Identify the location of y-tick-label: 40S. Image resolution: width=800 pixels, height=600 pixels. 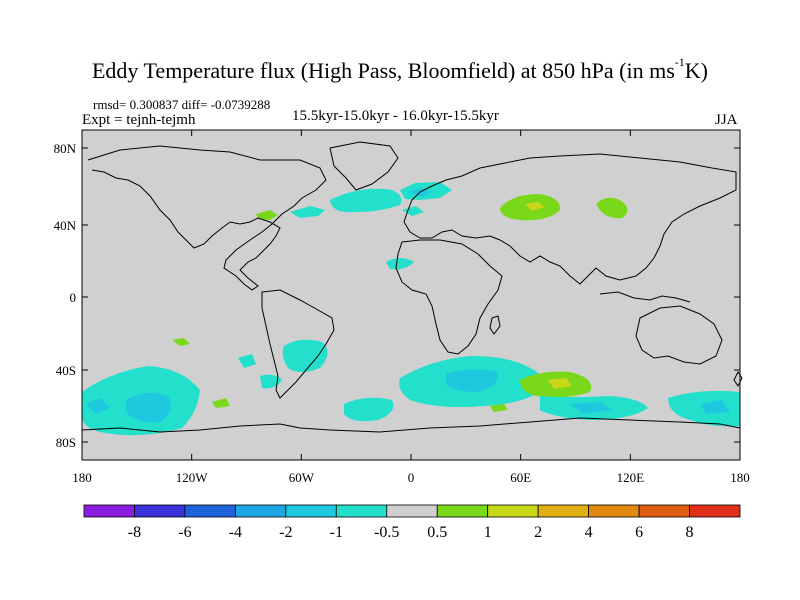
(66, 370).